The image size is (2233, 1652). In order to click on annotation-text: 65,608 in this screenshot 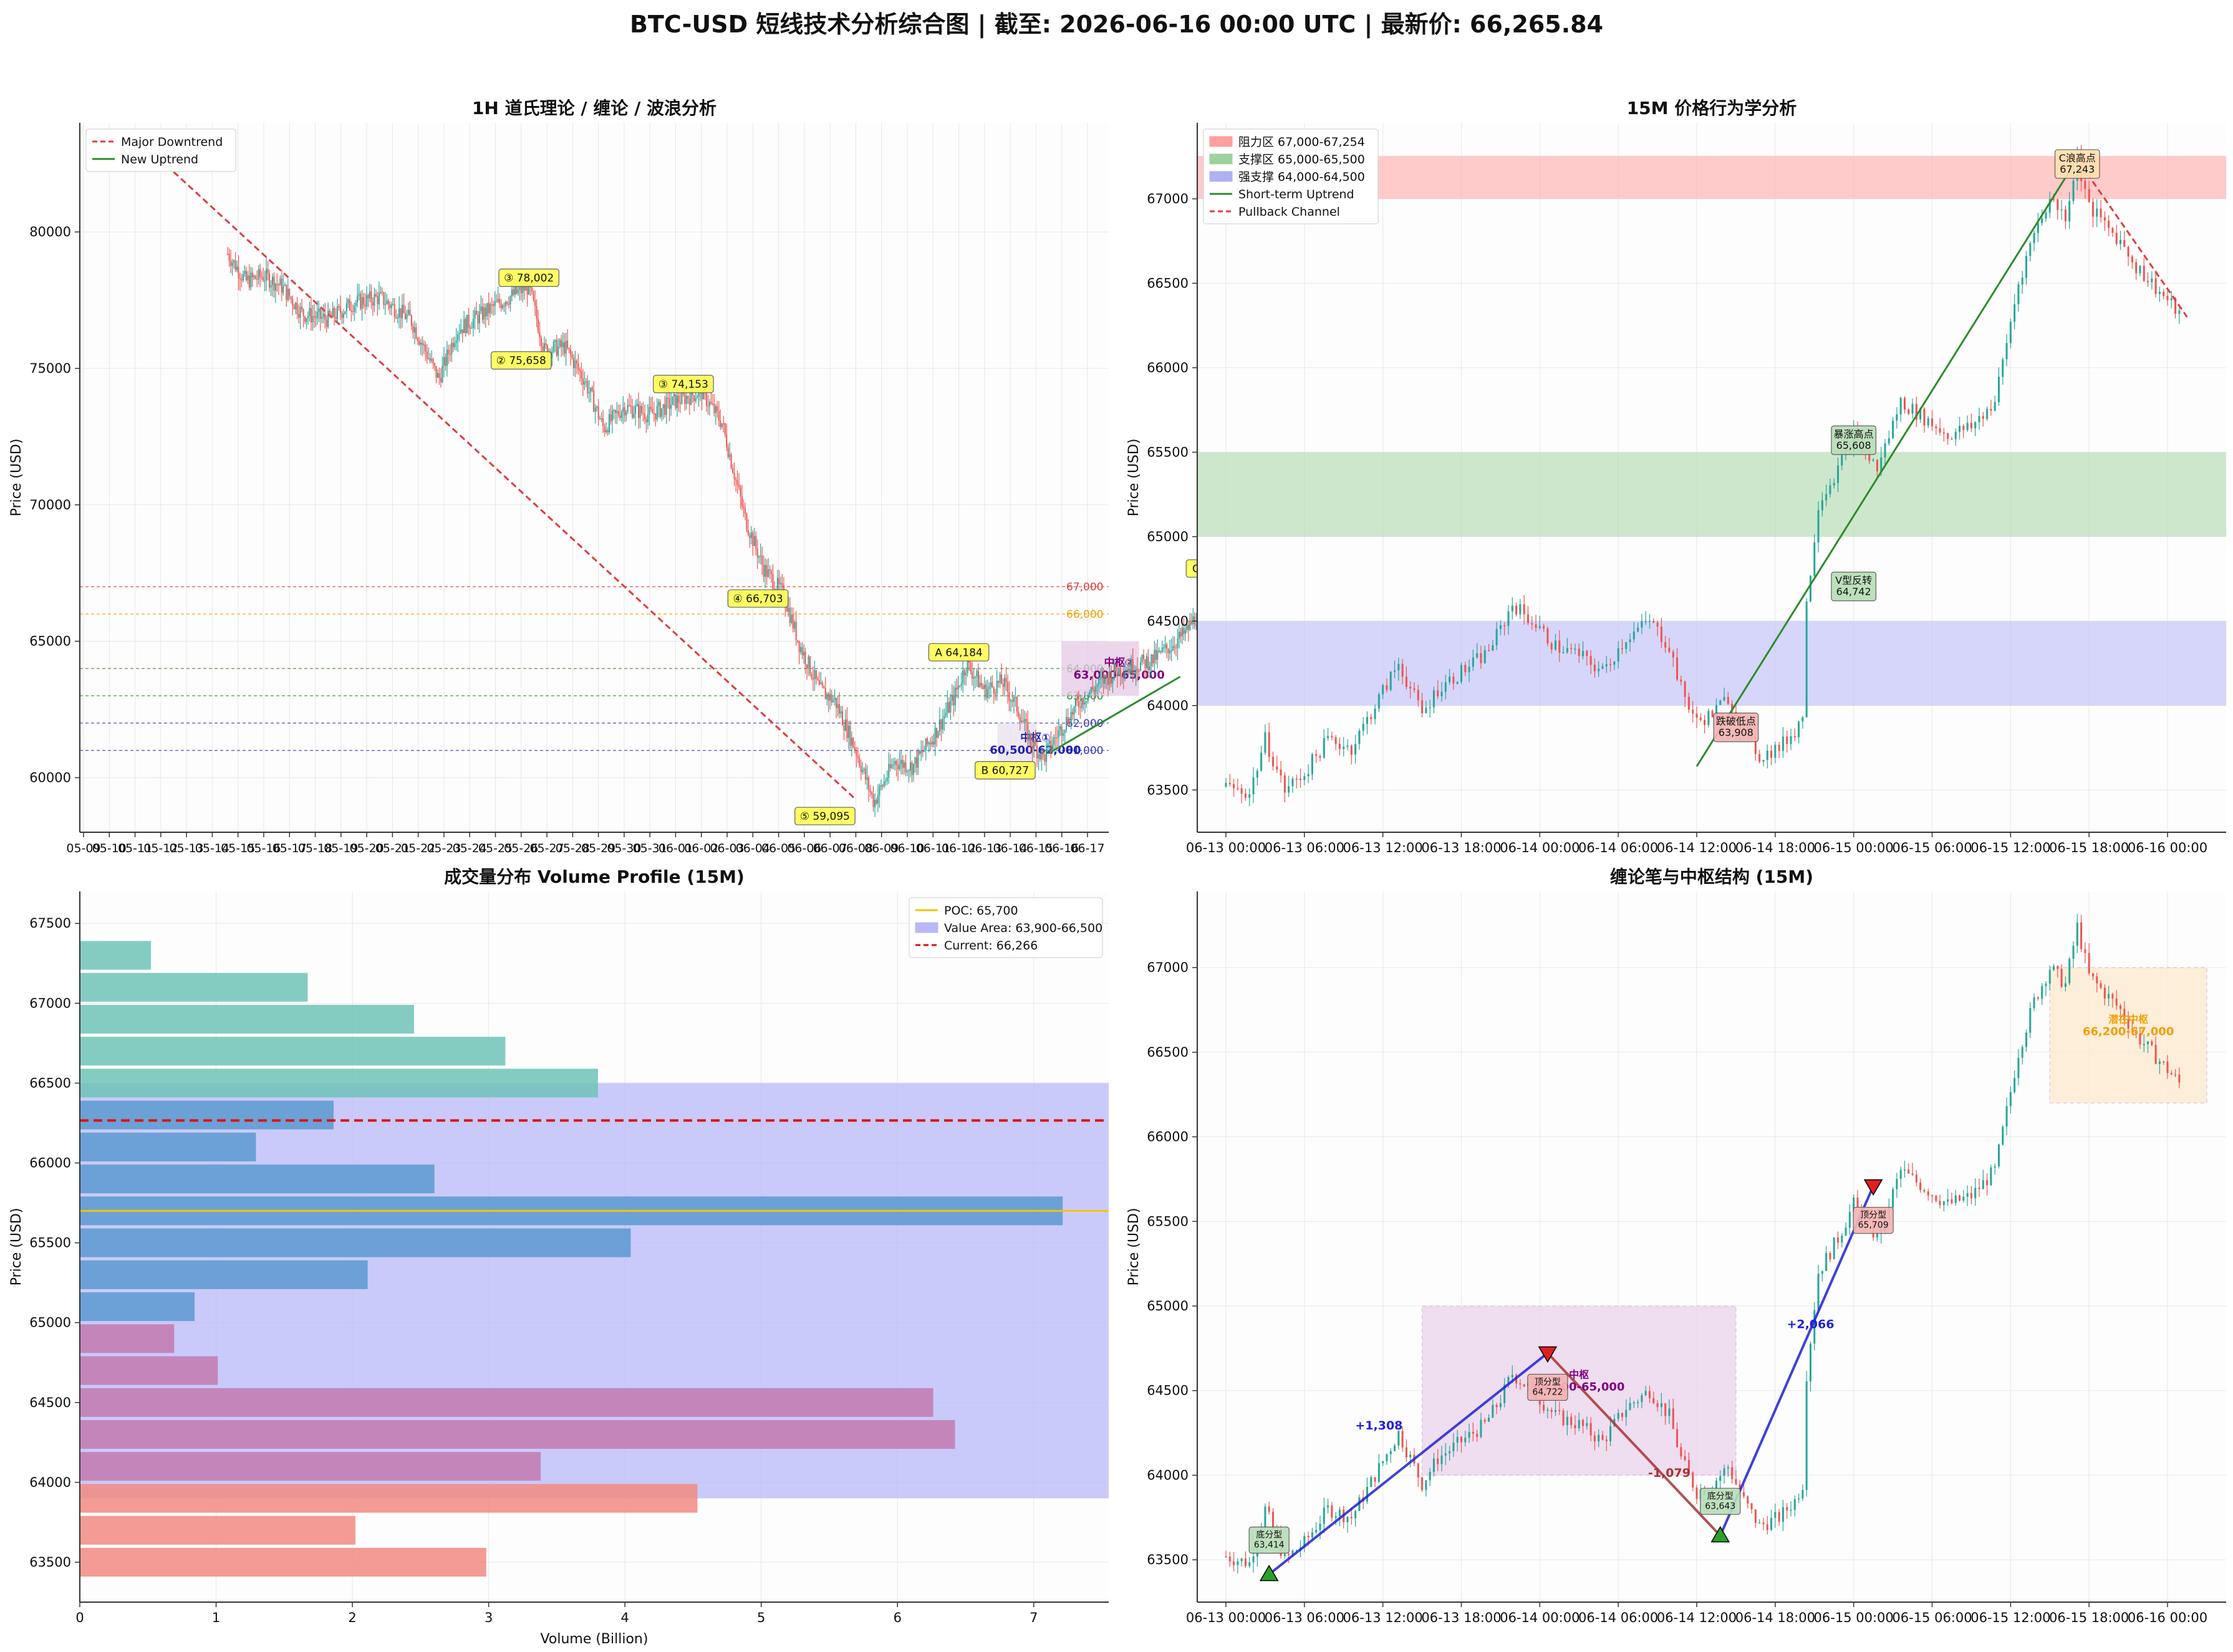, I will do `click(1853, 445)`.